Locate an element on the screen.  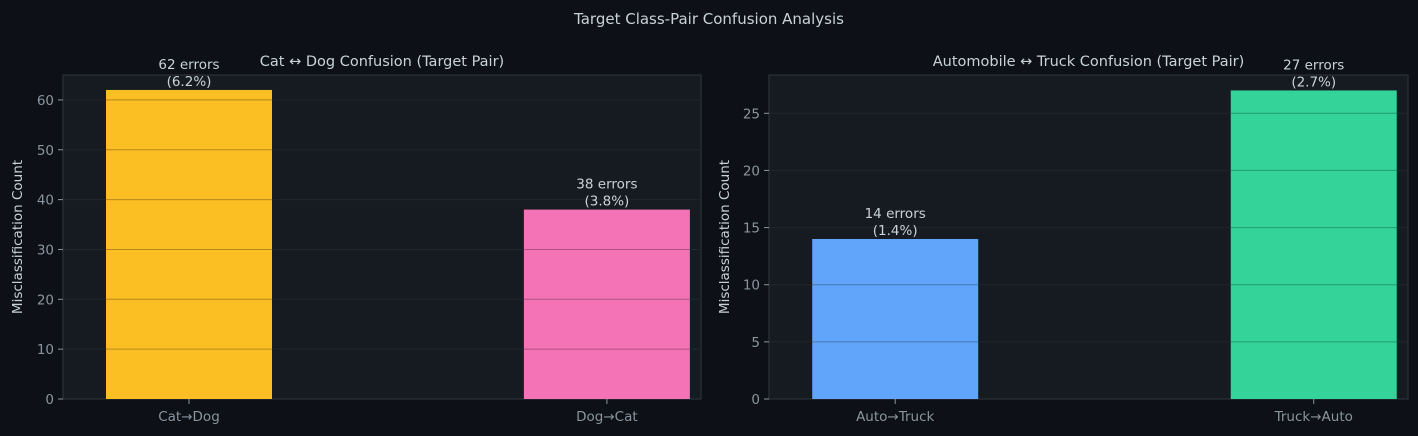
bar-Truck→Auto is located at coordinates (1313, 244).